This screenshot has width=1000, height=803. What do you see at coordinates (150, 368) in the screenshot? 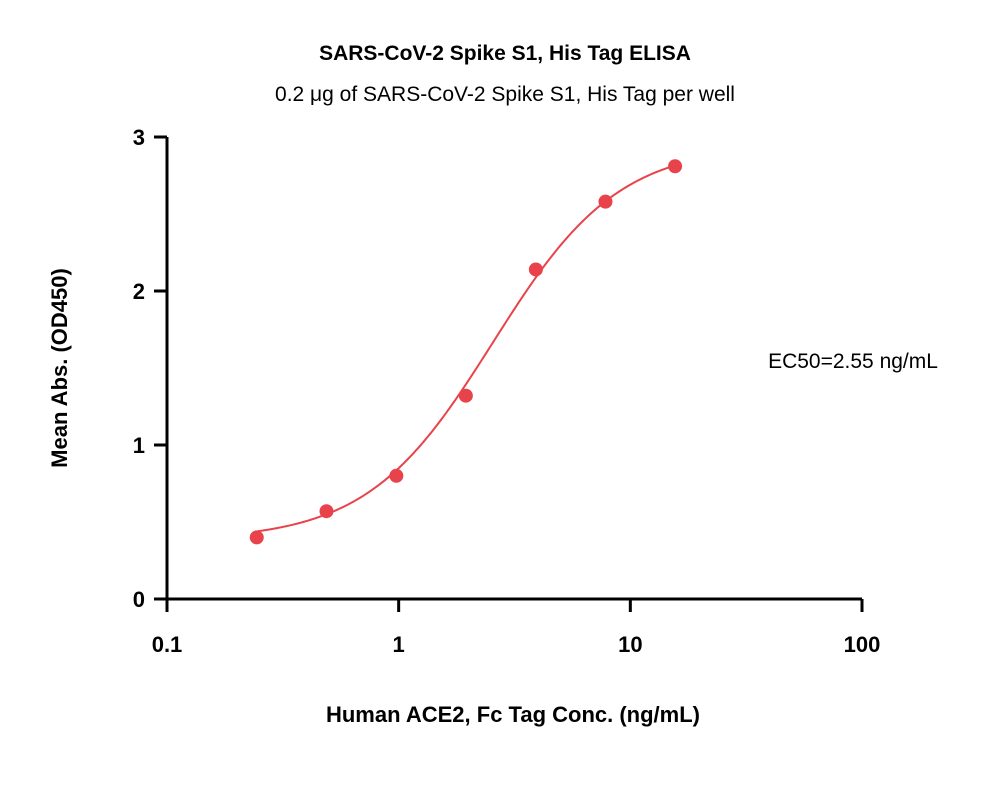
I see `y-ticks: 0 1 2 3` at bounding box center [150, 368].